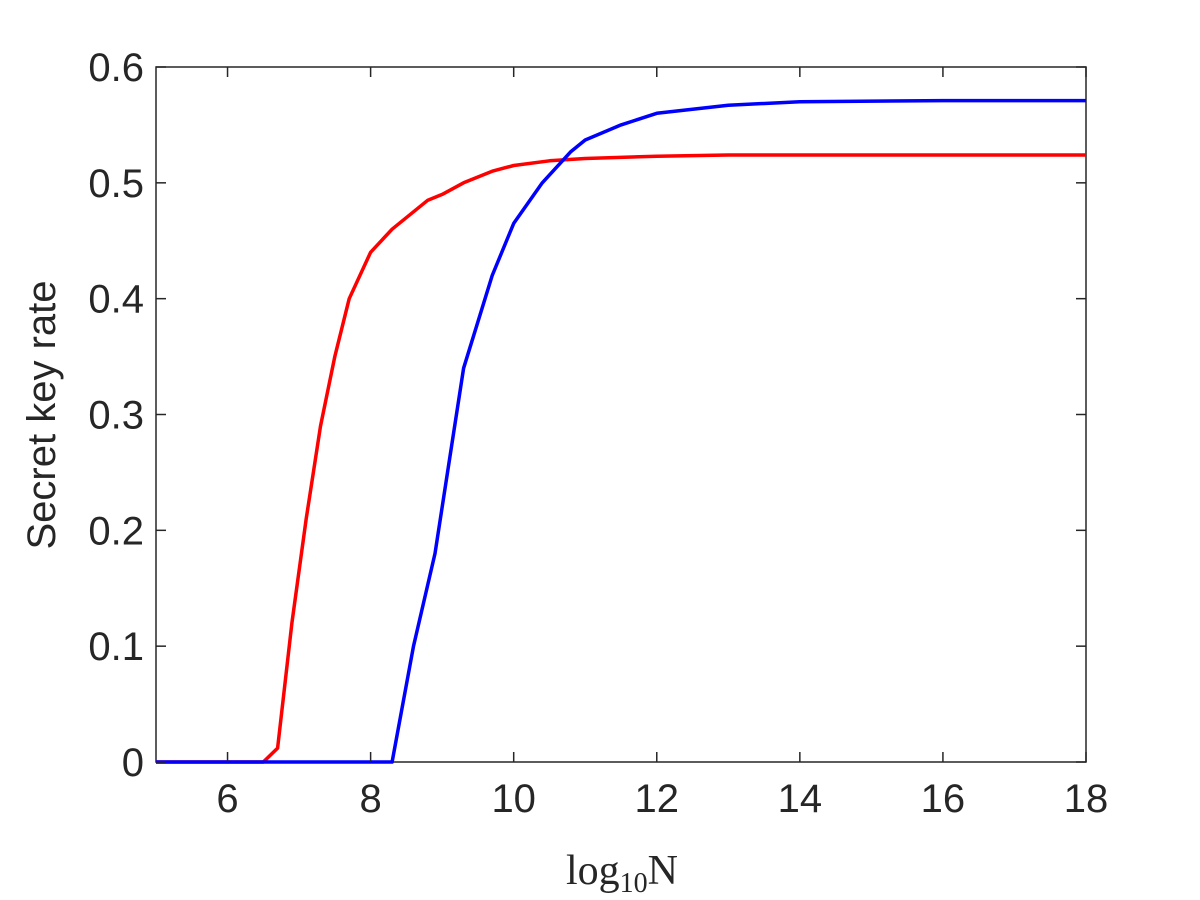 The image size is (1200, 900). What do you see at coordinates (593, 871) in the screenshot?
I see `x-axis-label-base: log` at bounding box center [593, 871].